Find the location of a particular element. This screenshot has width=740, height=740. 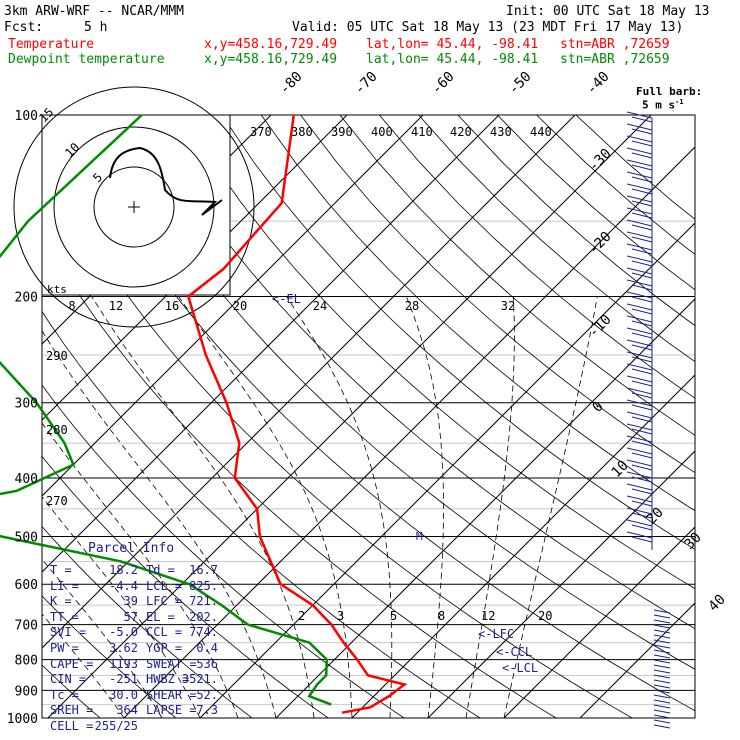

parcel-value: -4.4 is located at coordinates (123, 585).